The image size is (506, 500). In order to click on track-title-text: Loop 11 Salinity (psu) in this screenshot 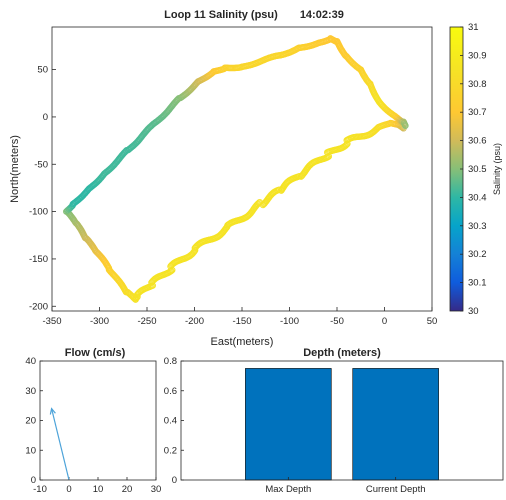, I will do `click(221, 15)`.